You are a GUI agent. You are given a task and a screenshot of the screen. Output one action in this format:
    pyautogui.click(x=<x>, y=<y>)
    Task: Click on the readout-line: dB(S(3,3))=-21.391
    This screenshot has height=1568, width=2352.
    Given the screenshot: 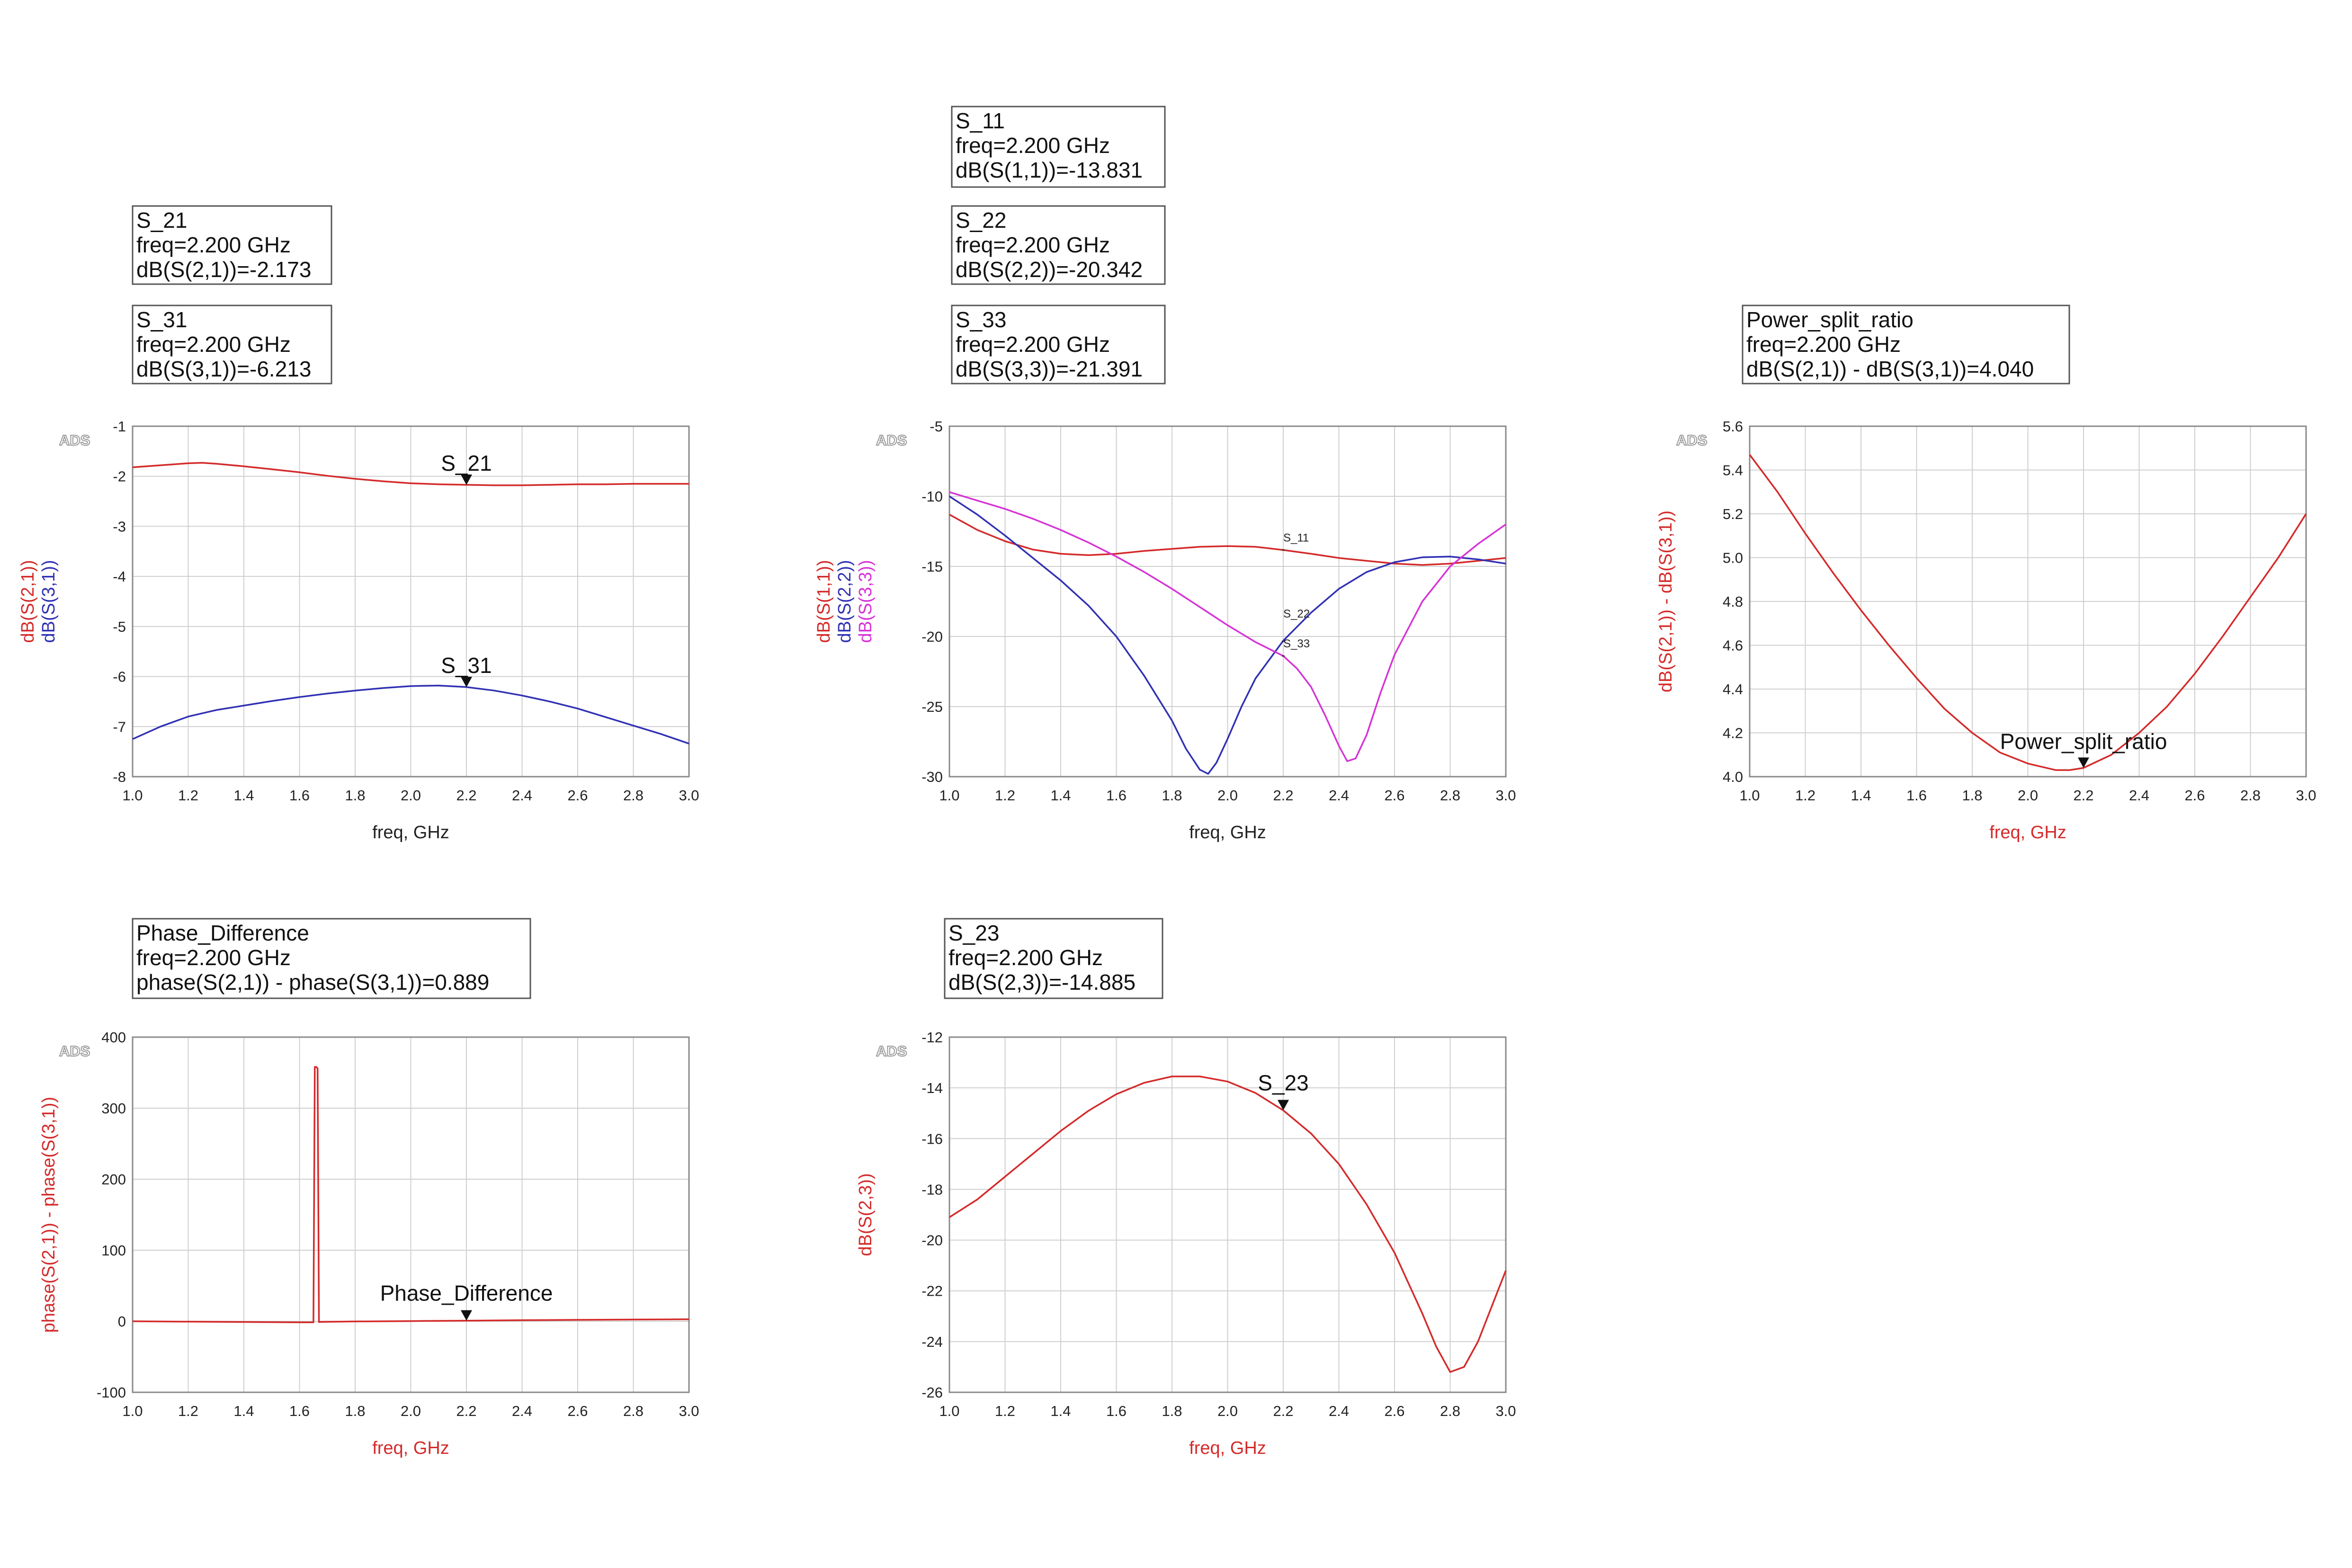 What is the action you would take?
    pyautogui.click(x=1049, y=369)
    